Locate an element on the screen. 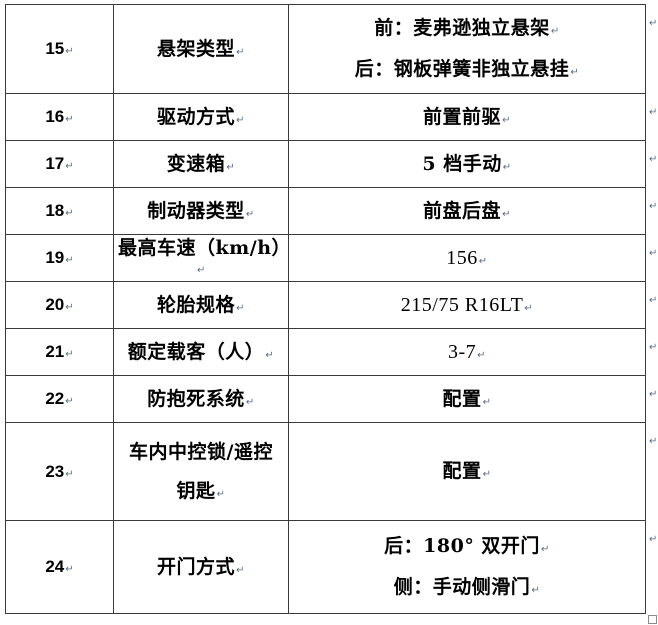  item-name-line: 防抱死系统↵ is located at coordinates (201, 398).